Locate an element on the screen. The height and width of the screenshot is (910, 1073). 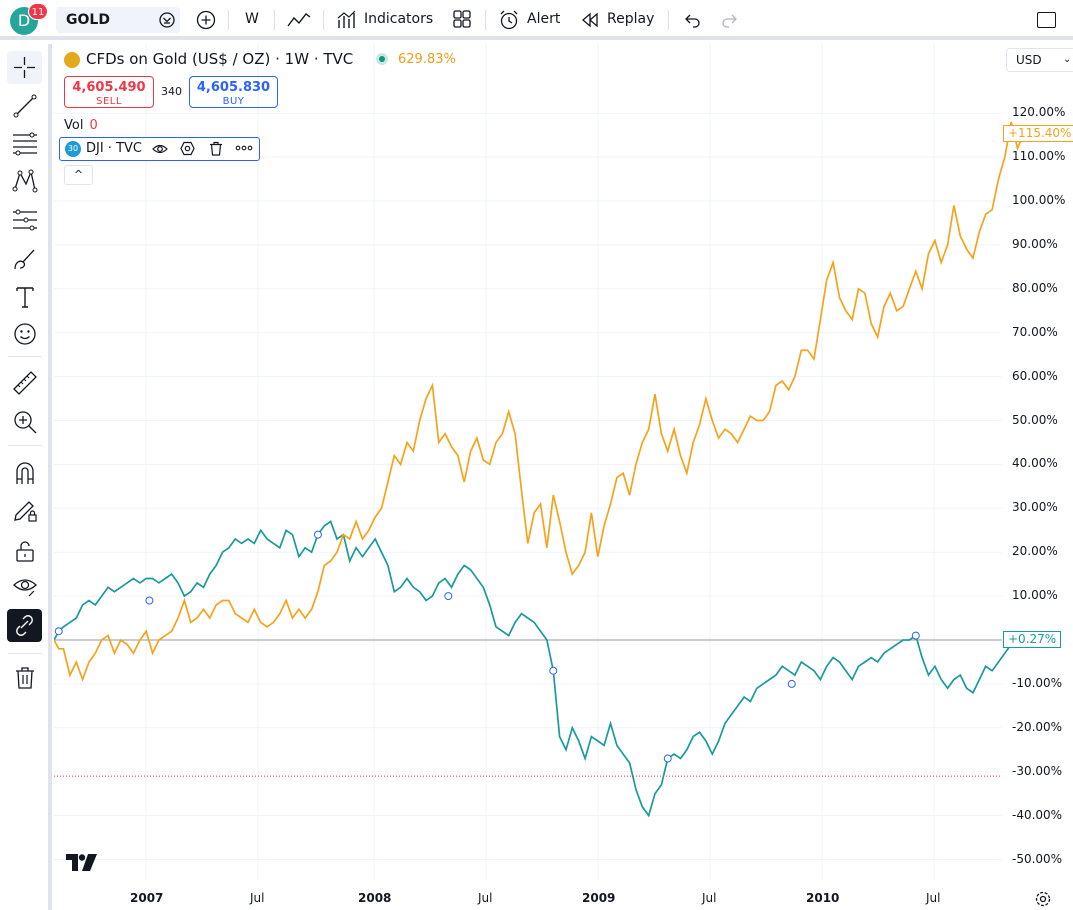
fib-retracement-icon is located at coordinates (25, 144).